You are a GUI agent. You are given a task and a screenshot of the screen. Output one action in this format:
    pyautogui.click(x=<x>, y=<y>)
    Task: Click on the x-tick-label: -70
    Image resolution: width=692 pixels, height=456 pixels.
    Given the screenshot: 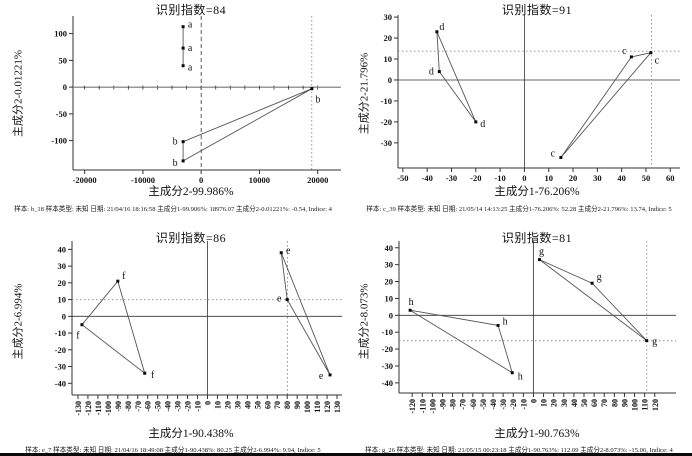 What is the action you would take?
    pyautogui.click(x=138, y=406)
    